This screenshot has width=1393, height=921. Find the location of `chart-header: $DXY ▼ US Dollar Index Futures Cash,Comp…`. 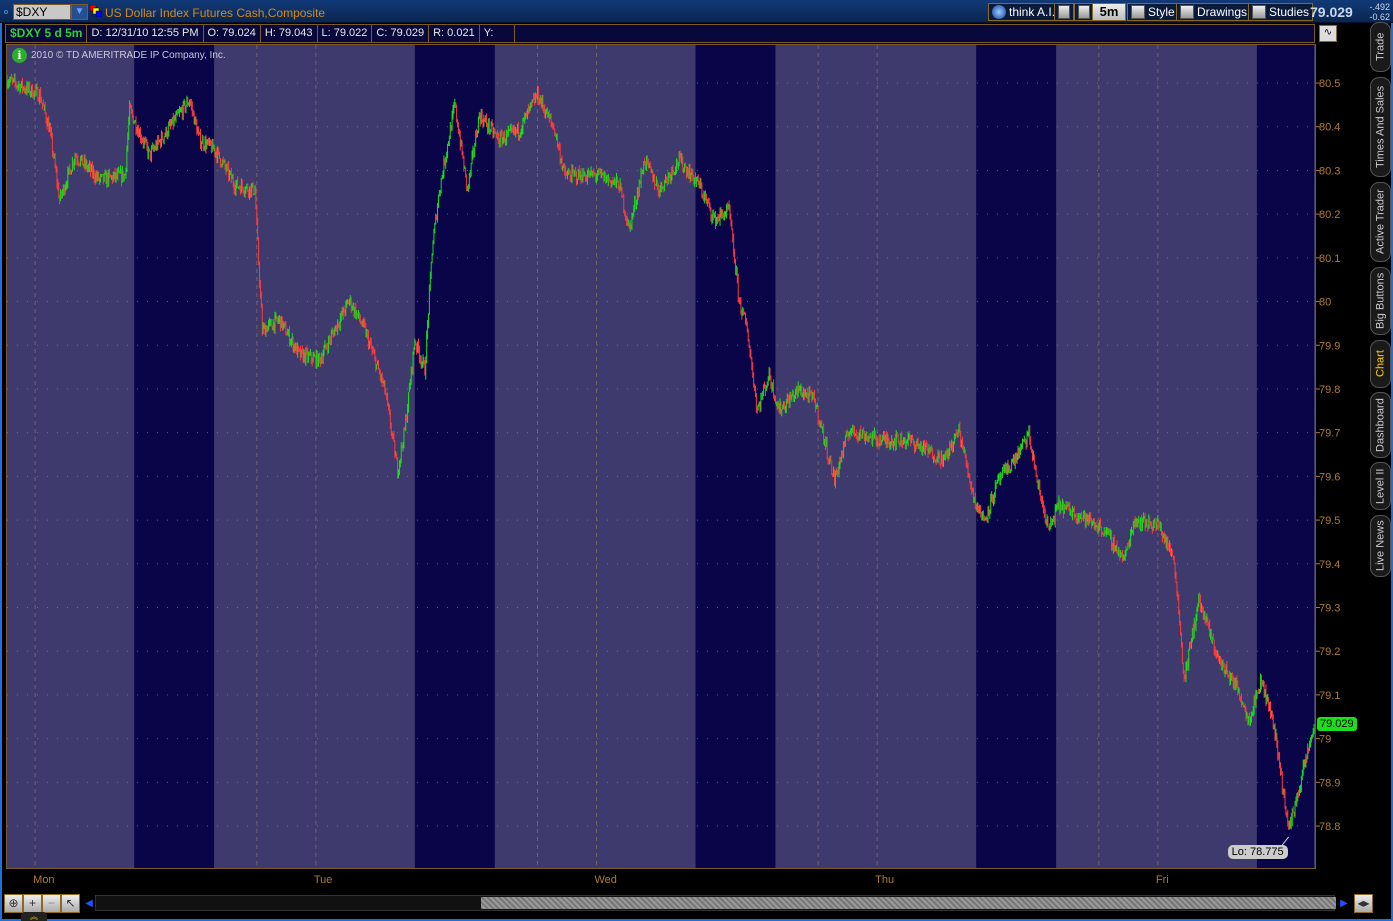

chart-header: $DXY ▼ US Dollar Index Futures Cash,Comp… is located at coordinates (696, 16).